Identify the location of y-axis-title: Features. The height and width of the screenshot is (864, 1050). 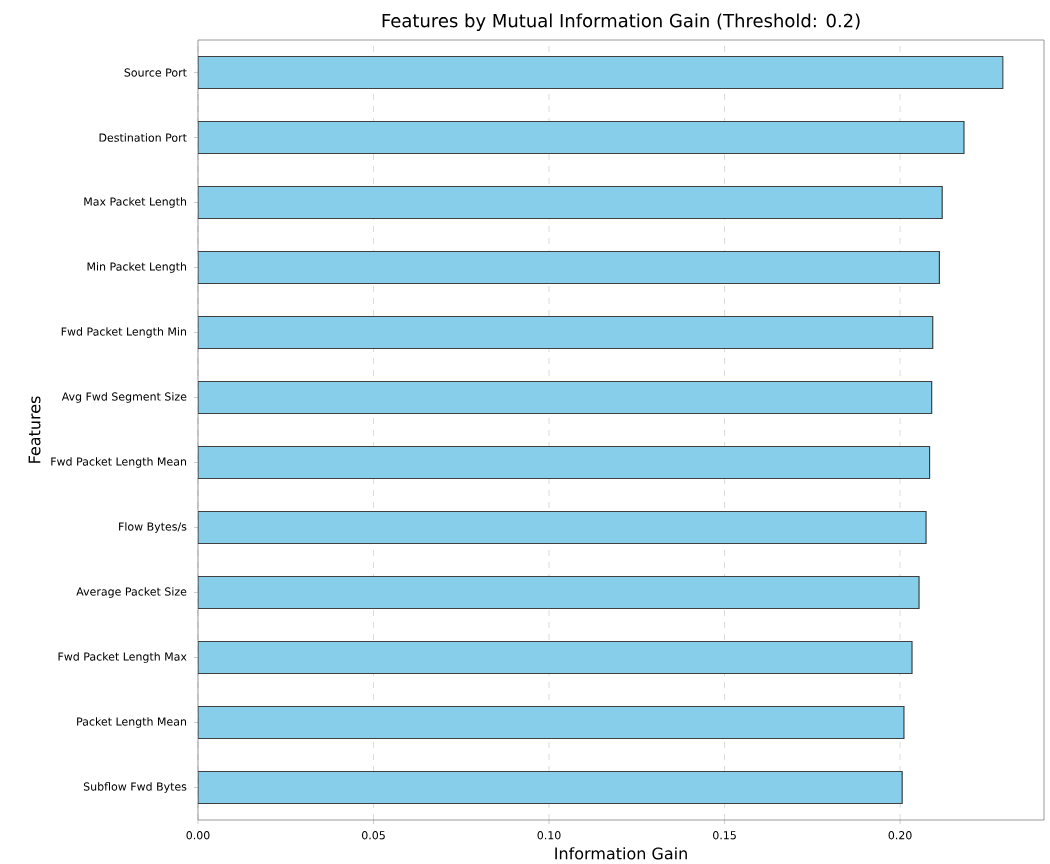
(34, 429).